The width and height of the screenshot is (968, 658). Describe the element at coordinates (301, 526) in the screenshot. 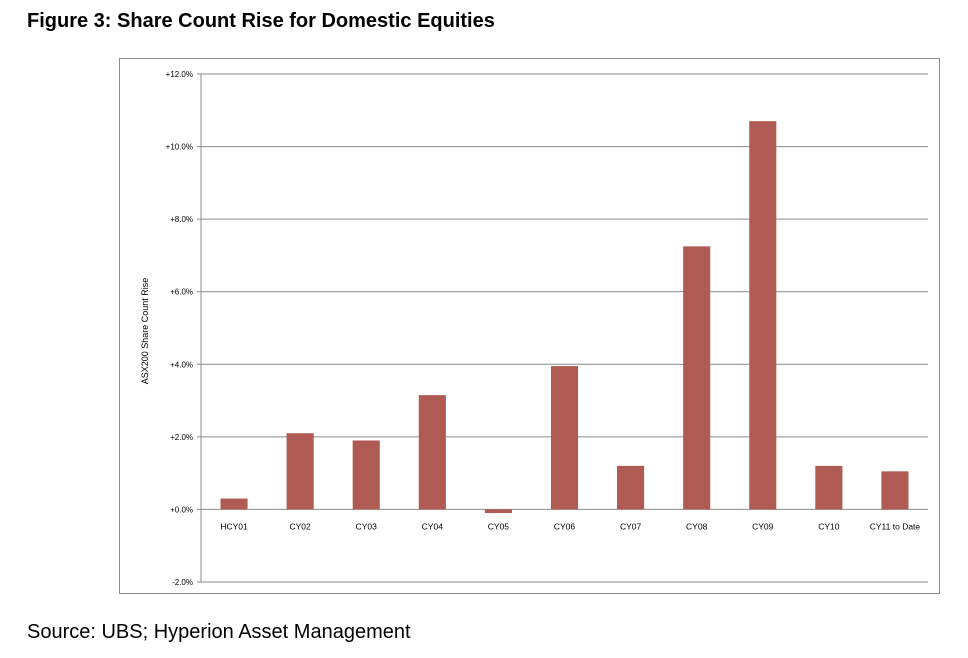

I see `x-tick-label-1: CY02` at that location.